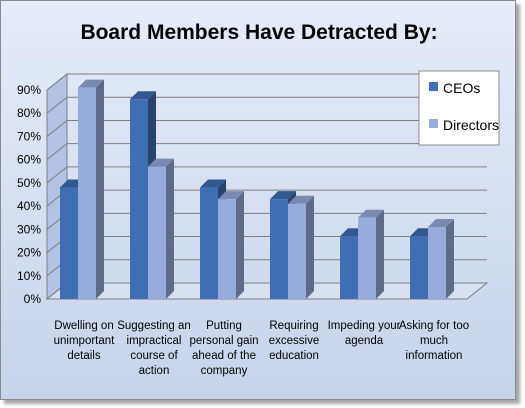  What do you see at coordinates (223, 348) in the screenshot?
I see `x-tick-label: Putting personal gain ahead of the company` at bounding box center [223, 348].